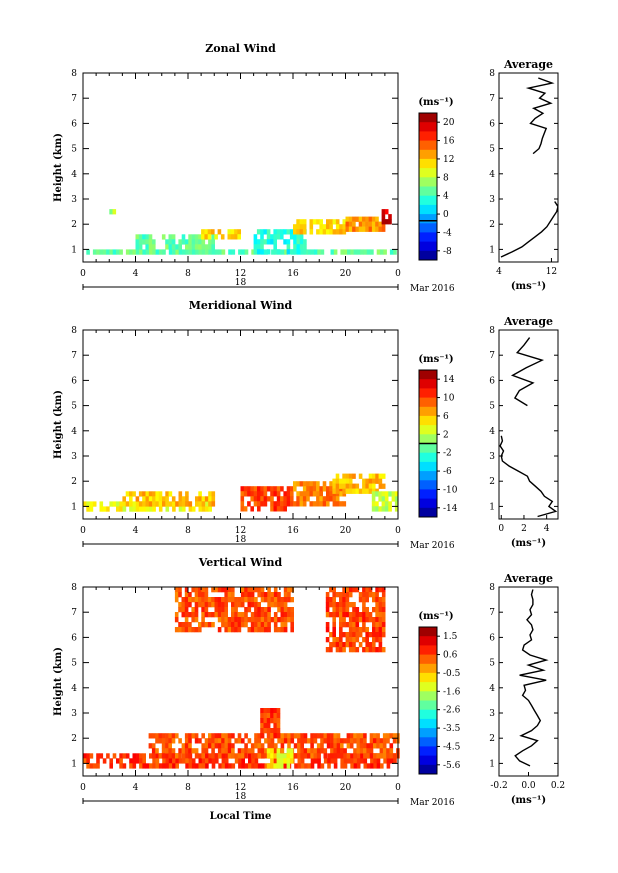 This screenshot has height=873, width=618. What do you see at coordinates (241, 540) in the screenshot?
I see `date-label: 18` at bounding box center [241, 540].